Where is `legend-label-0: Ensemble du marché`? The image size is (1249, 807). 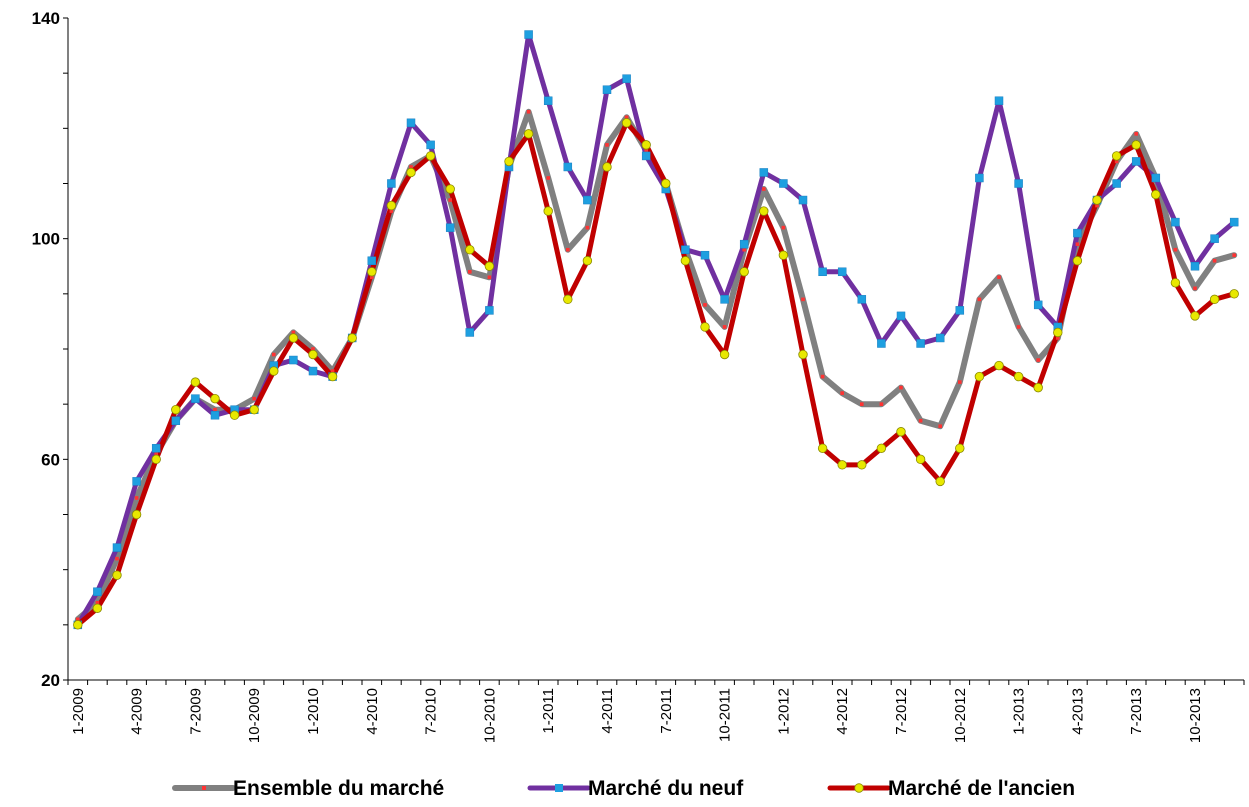 legend-label-0: Ensemble du marché is located at coordinates (338, 788).